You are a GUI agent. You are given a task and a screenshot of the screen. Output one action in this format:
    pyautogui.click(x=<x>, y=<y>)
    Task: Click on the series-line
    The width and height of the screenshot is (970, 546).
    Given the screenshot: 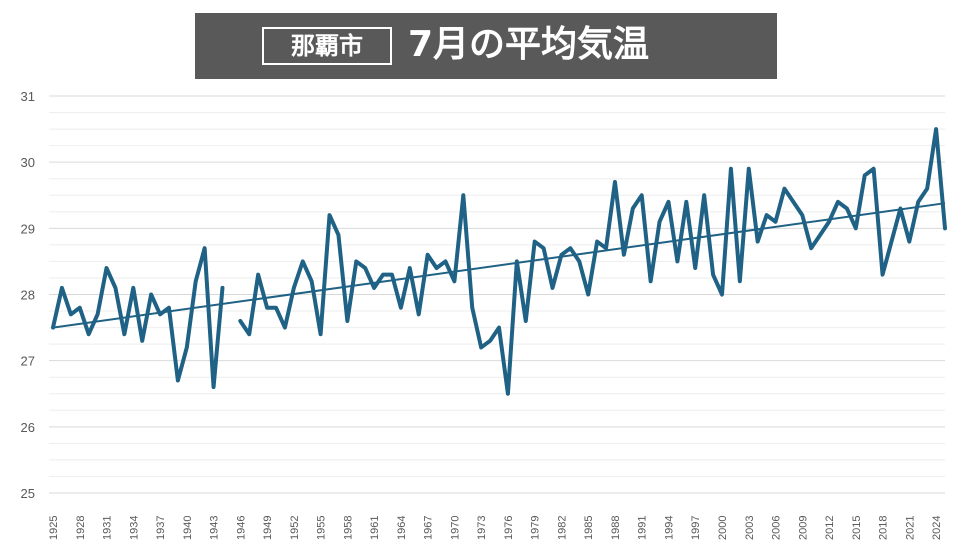 What is the action you would take?
    pyautogui.click(x=138, y=318)
    